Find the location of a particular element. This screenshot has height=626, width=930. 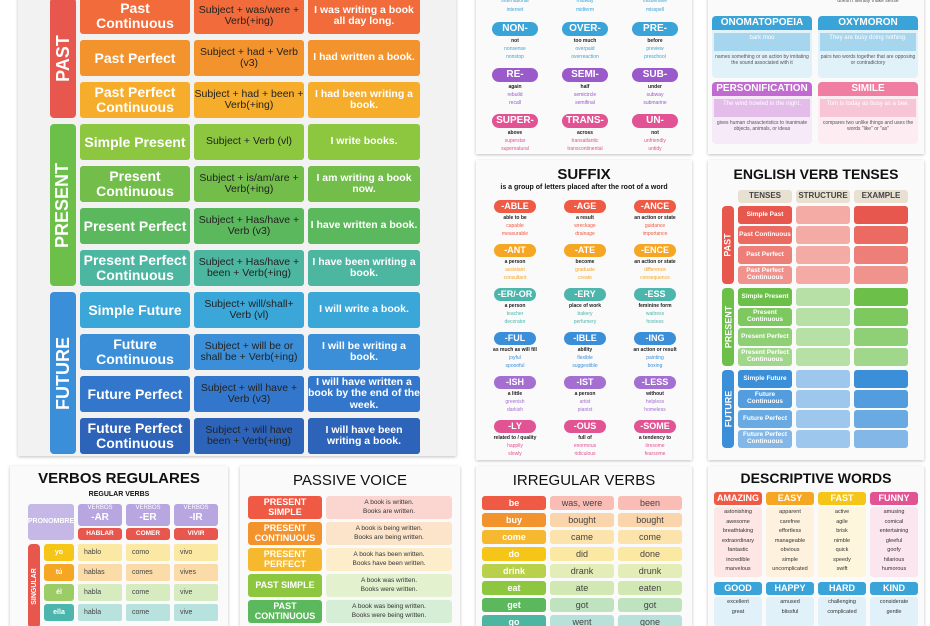

suffix-word: assistant is located at coordinates (515, 270).